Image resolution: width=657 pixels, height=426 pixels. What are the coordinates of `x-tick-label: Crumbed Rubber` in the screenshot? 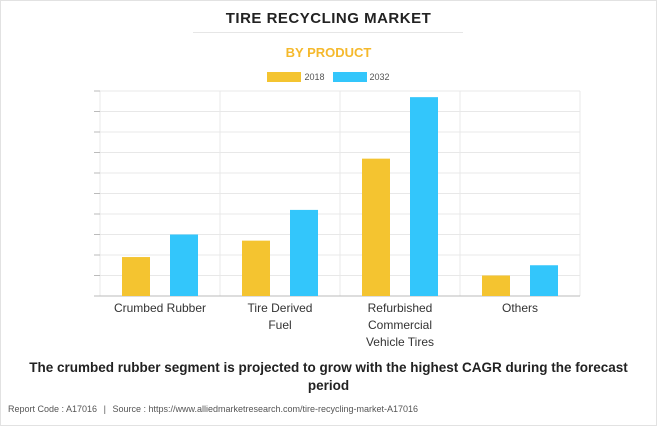 It's located at (160, 308).